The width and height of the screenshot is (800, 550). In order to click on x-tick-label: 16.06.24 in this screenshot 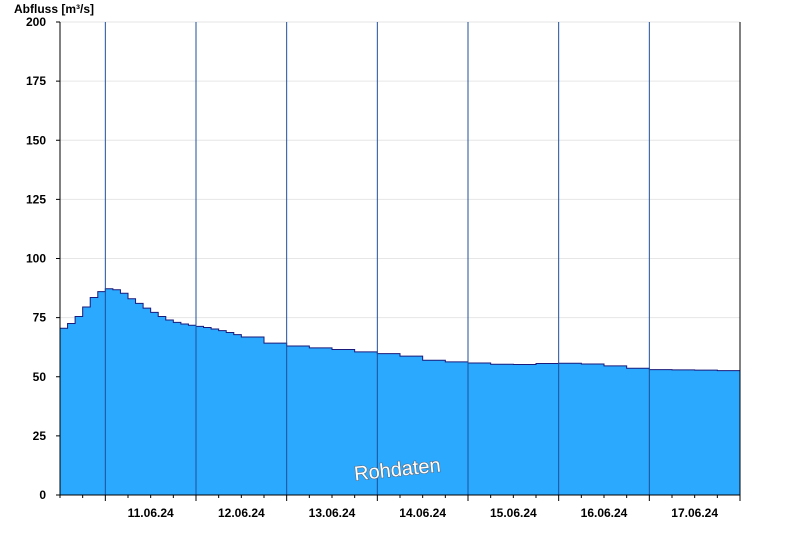, I will do `click(604, 513)`.